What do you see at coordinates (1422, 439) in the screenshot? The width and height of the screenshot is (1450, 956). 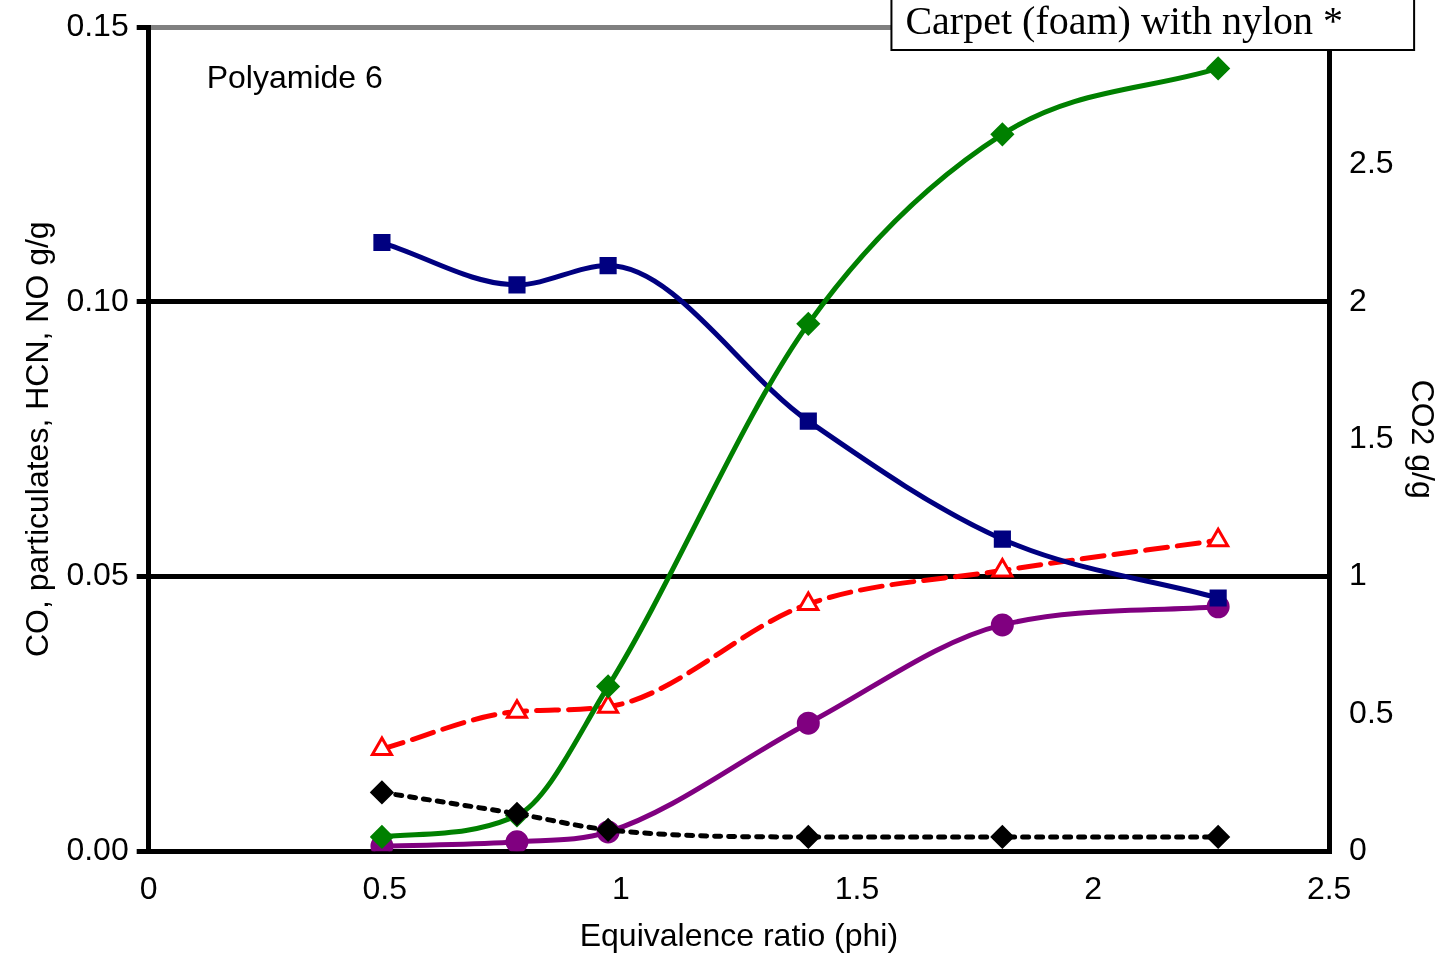 I see `y2-axis-title: CO2 g/g` at bounding box center [1422, 439].